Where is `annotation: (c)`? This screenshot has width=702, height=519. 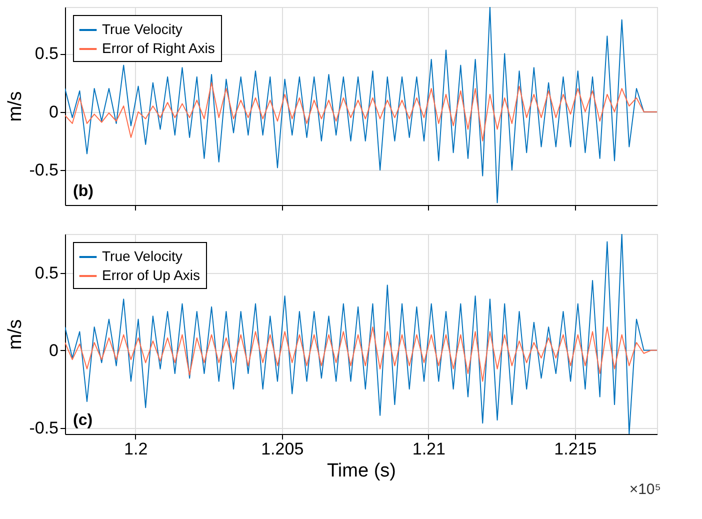 annotation: (c) is located at coordinates (83, 420).